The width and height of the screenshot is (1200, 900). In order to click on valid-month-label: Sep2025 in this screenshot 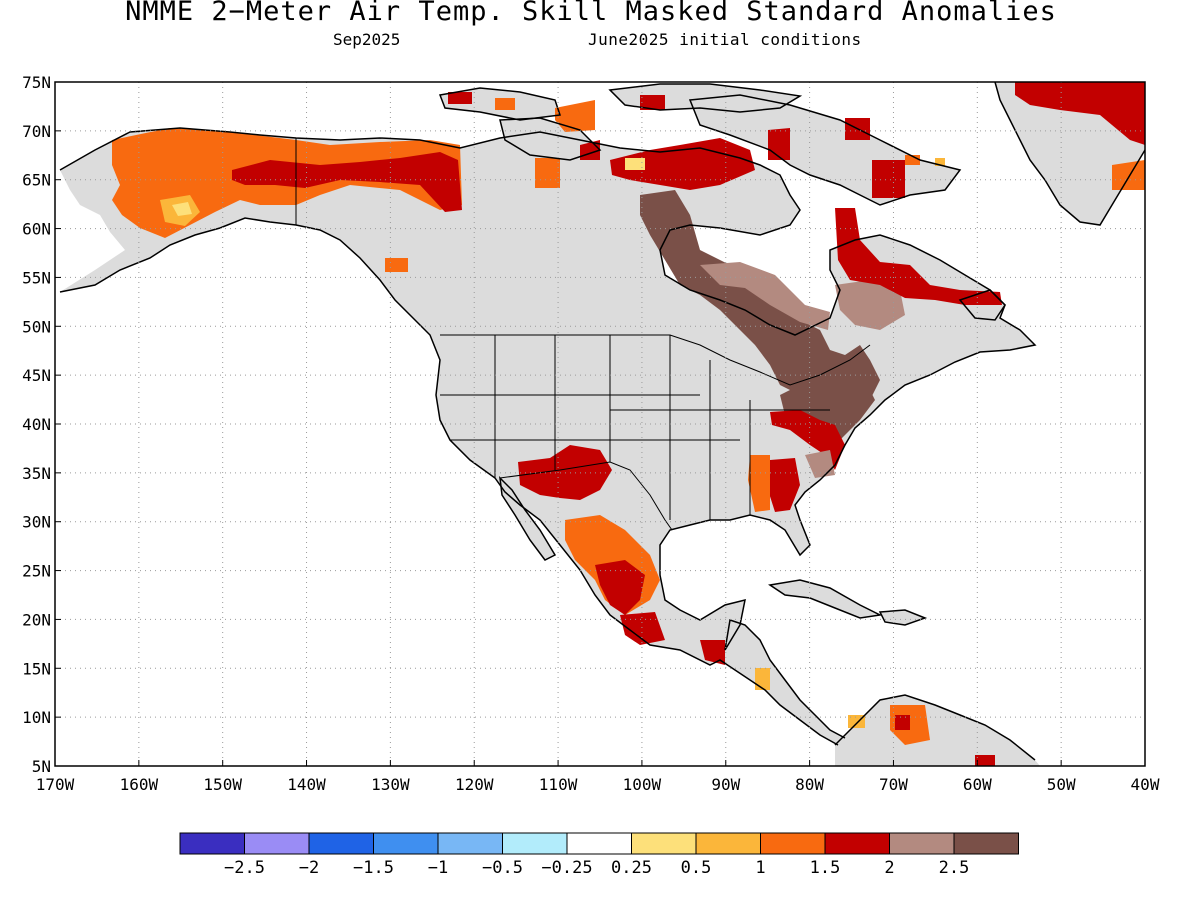, I will do `click(367, 39)`.